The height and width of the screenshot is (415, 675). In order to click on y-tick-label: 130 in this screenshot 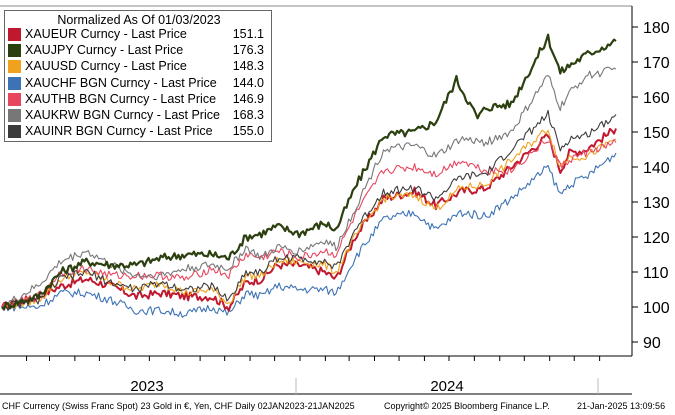, I will do `click(656, 203)`.